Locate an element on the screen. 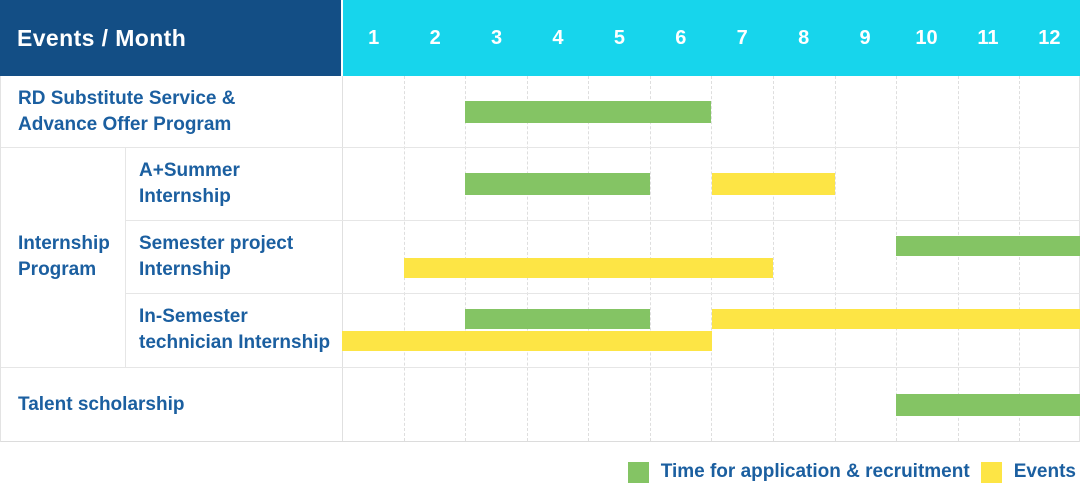  legend-item-events: Events is located at coordinates (1028, 472).